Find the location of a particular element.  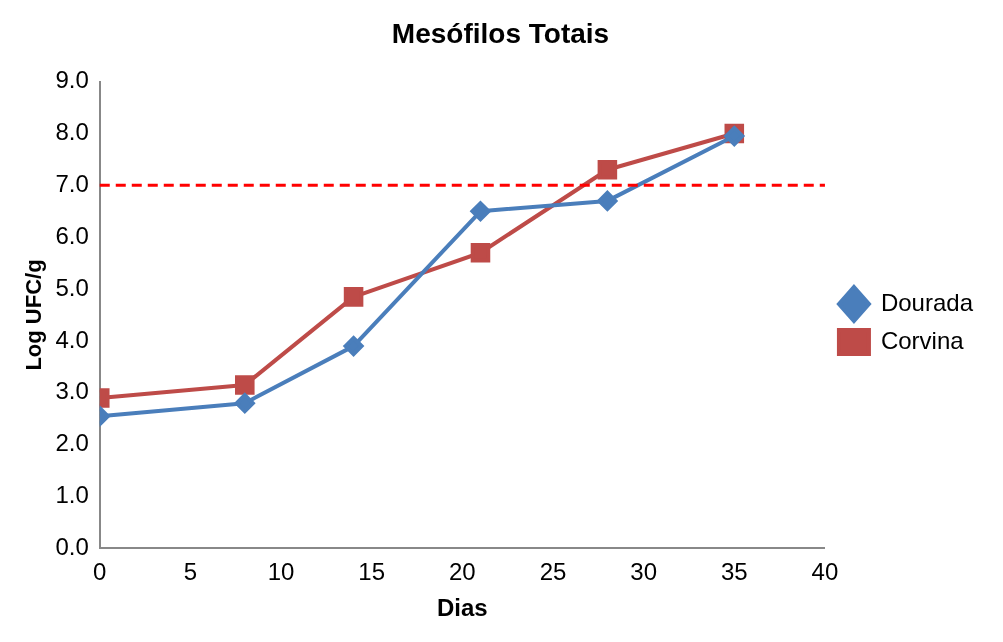

y-tick-label: 6.0 is located at coordinates (72, 235).